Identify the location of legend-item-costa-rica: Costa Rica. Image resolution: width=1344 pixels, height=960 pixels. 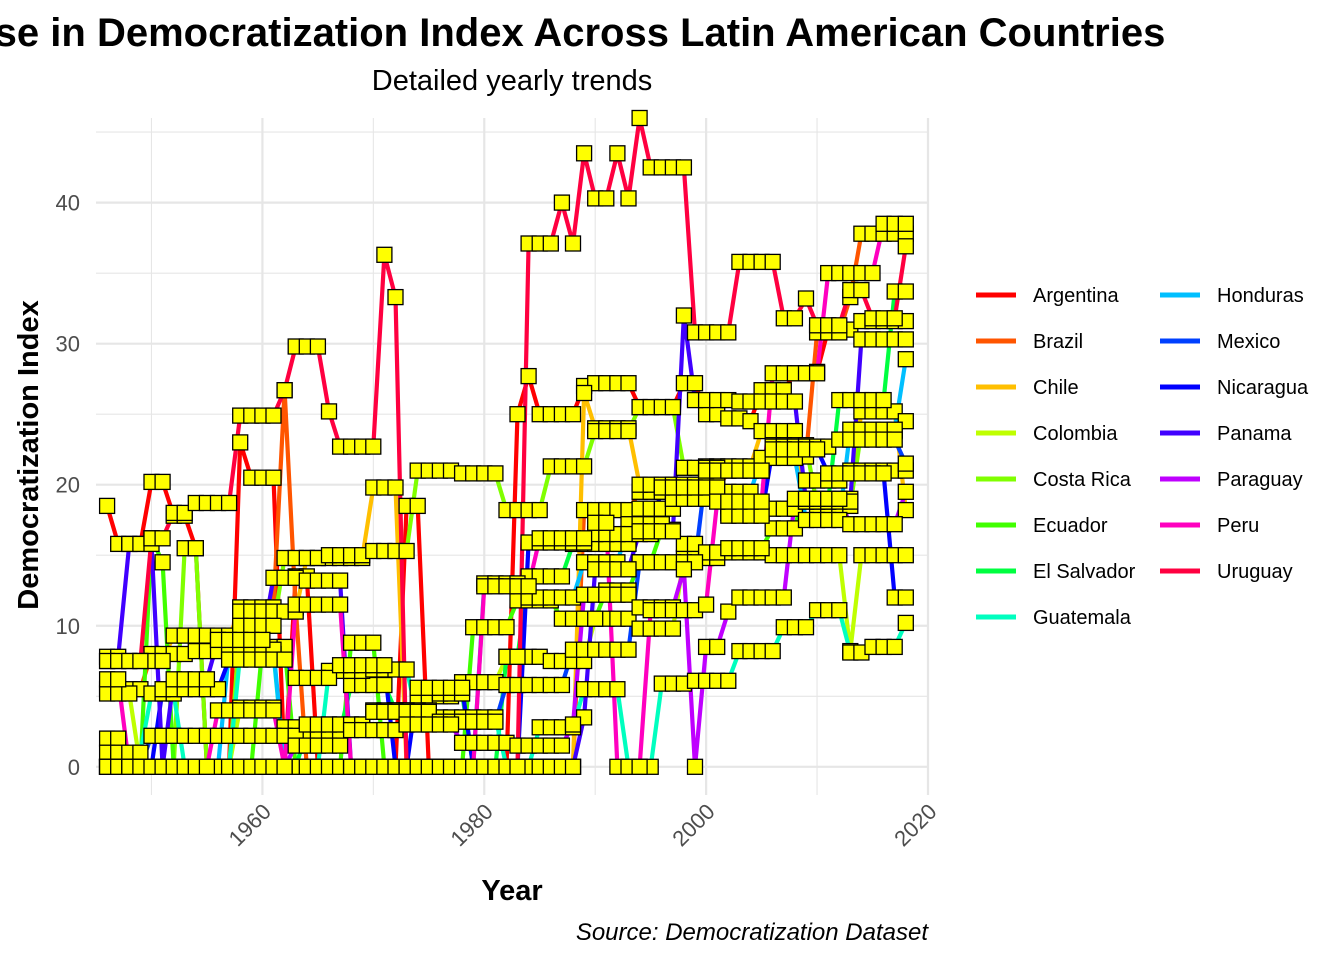
(1054, 480).